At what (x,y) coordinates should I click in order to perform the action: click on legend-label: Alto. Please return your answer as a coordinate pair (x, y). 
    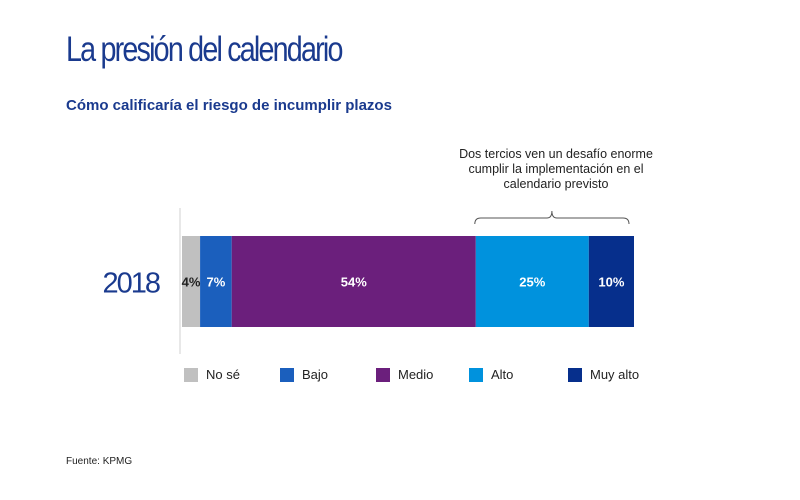
    Looking at the image, I should click on (502, 374).